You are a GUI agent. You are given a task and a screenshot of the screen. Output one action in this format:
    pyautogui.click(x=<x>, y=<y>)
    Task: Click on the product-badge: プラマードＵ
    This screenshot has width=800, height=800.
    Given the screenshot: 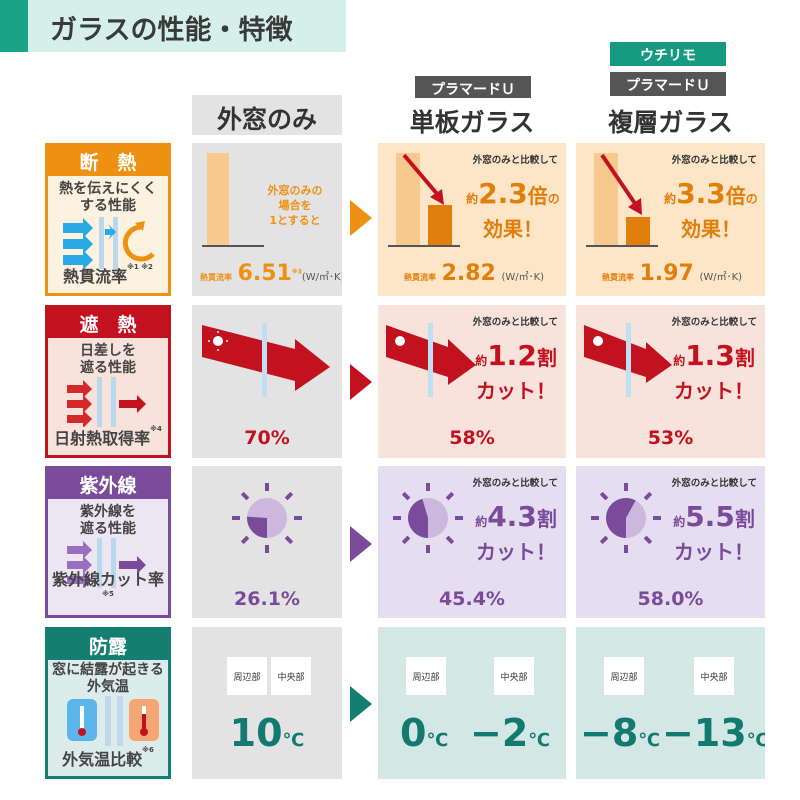 What is the action you would take?
    pyautogui.click(x=473, y=87)
    